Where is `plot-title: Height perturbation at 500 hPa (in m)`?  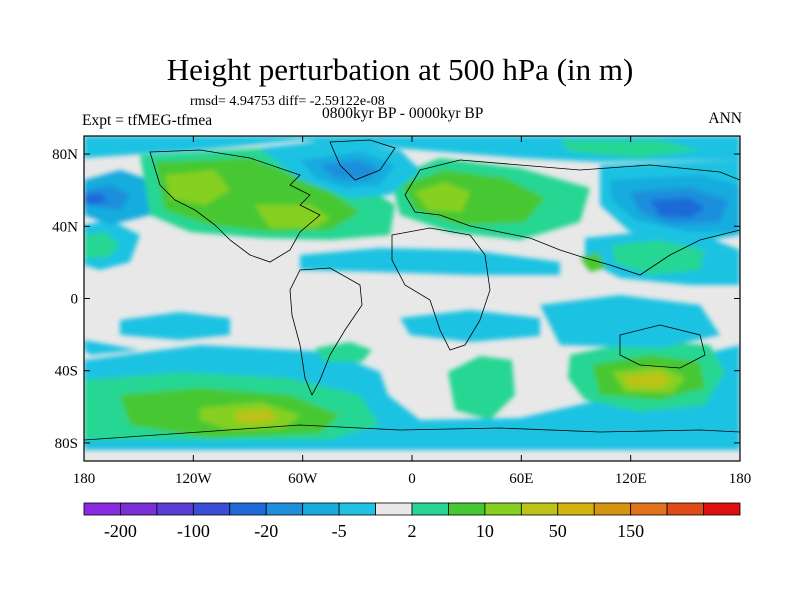 plot-title: Height perturbation at 500 hPa (in m) is located at coordinates (400, 69).